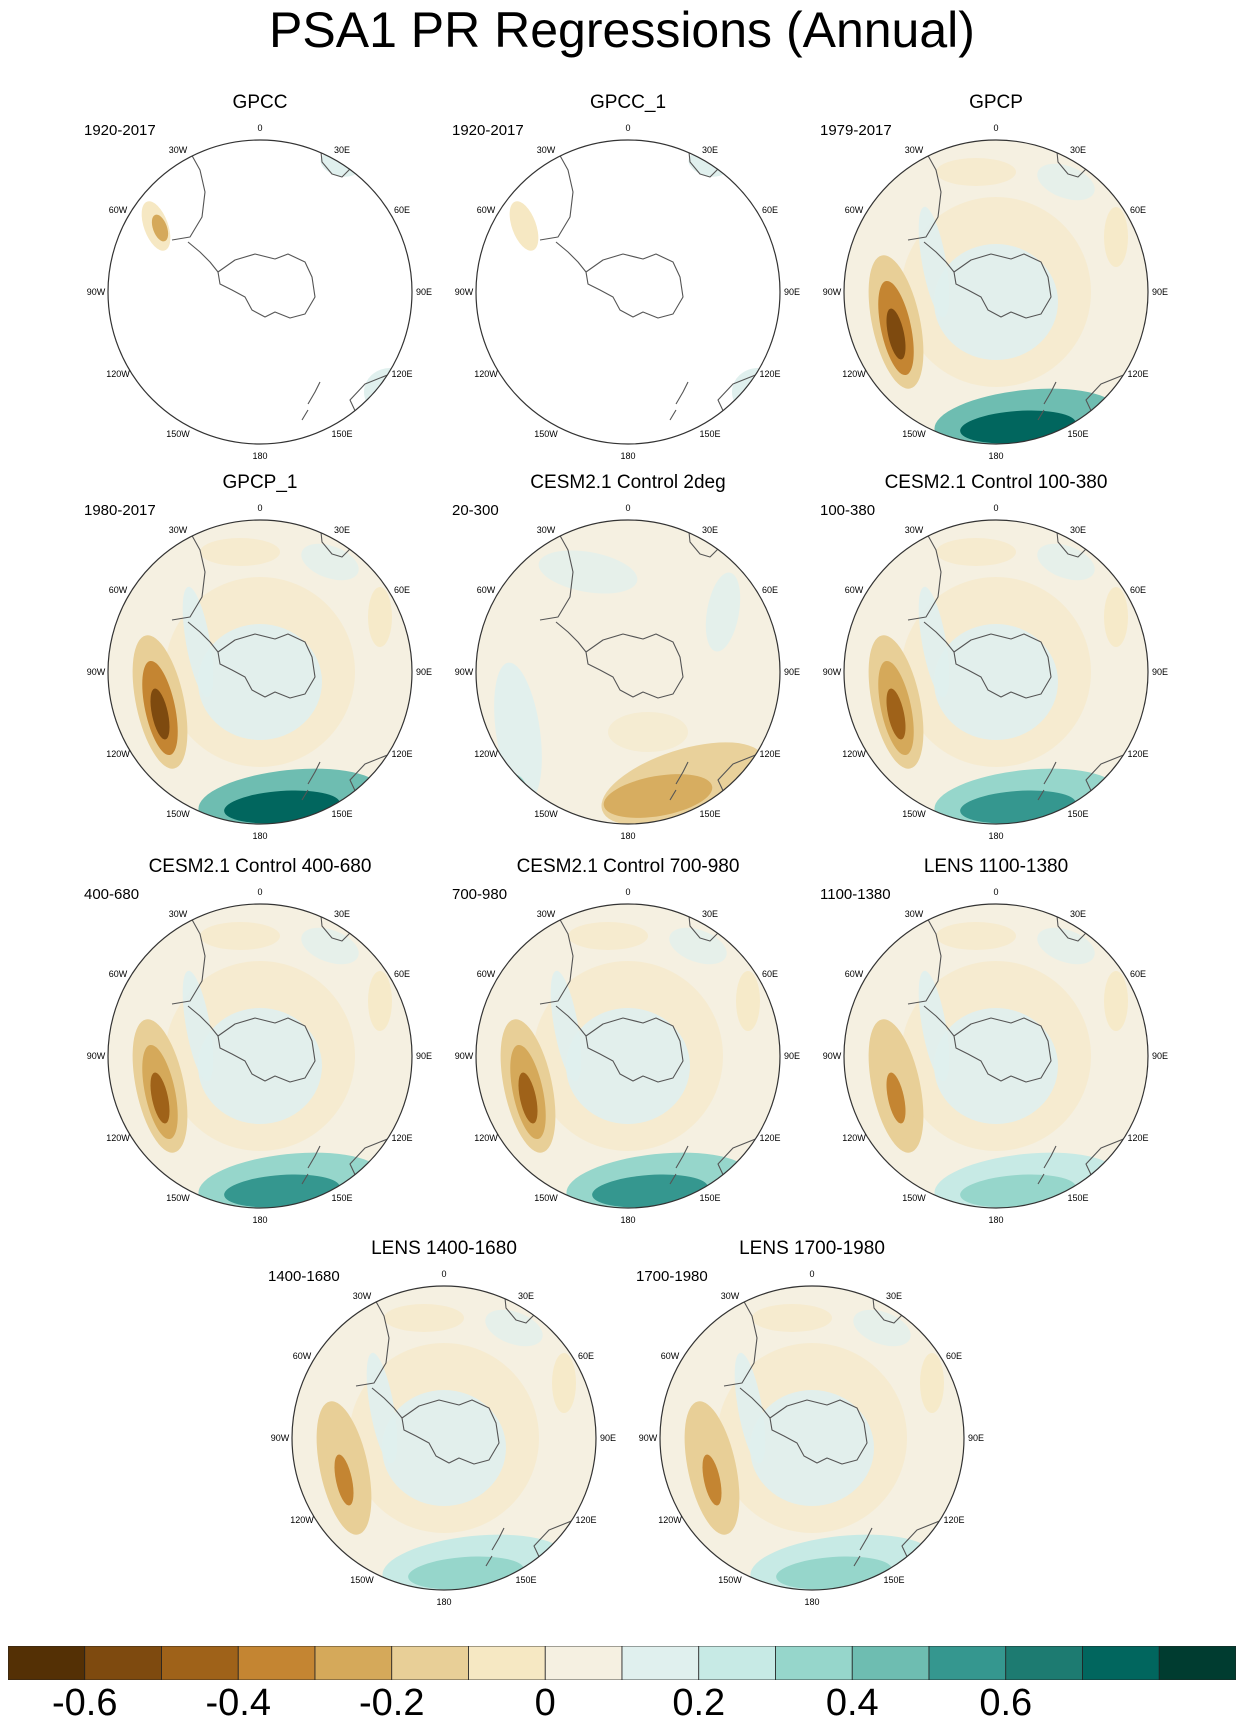 The image size is (1244, 1726). Describe the element at coordinates (855, 894) in the screenshot. I see `panel-period: 1100-1380` at that location.